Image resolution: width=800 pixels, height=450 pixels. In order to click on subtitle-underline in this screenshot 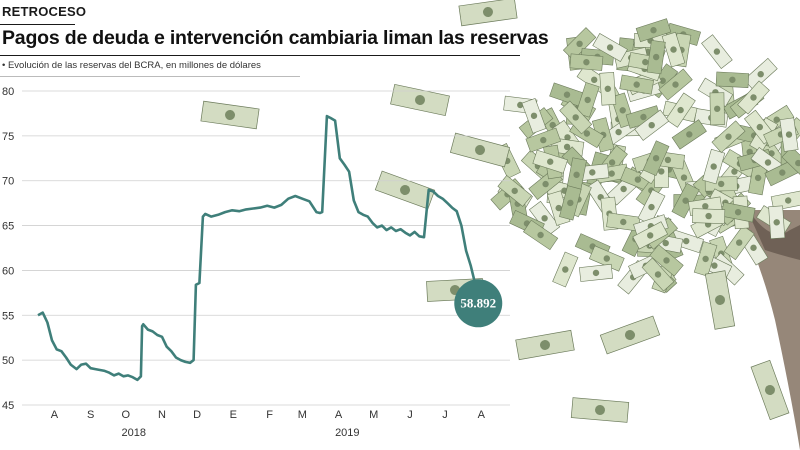, I will do `click(150, 76)`.